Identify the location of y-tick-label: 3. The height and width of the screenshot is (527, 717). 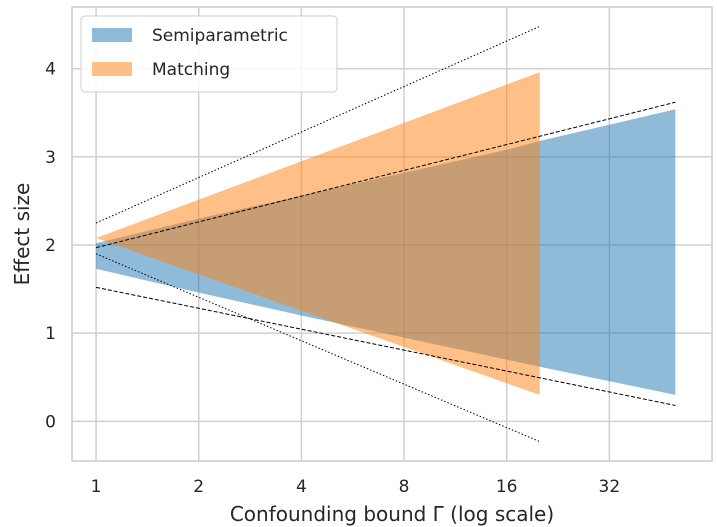
(50, 158).